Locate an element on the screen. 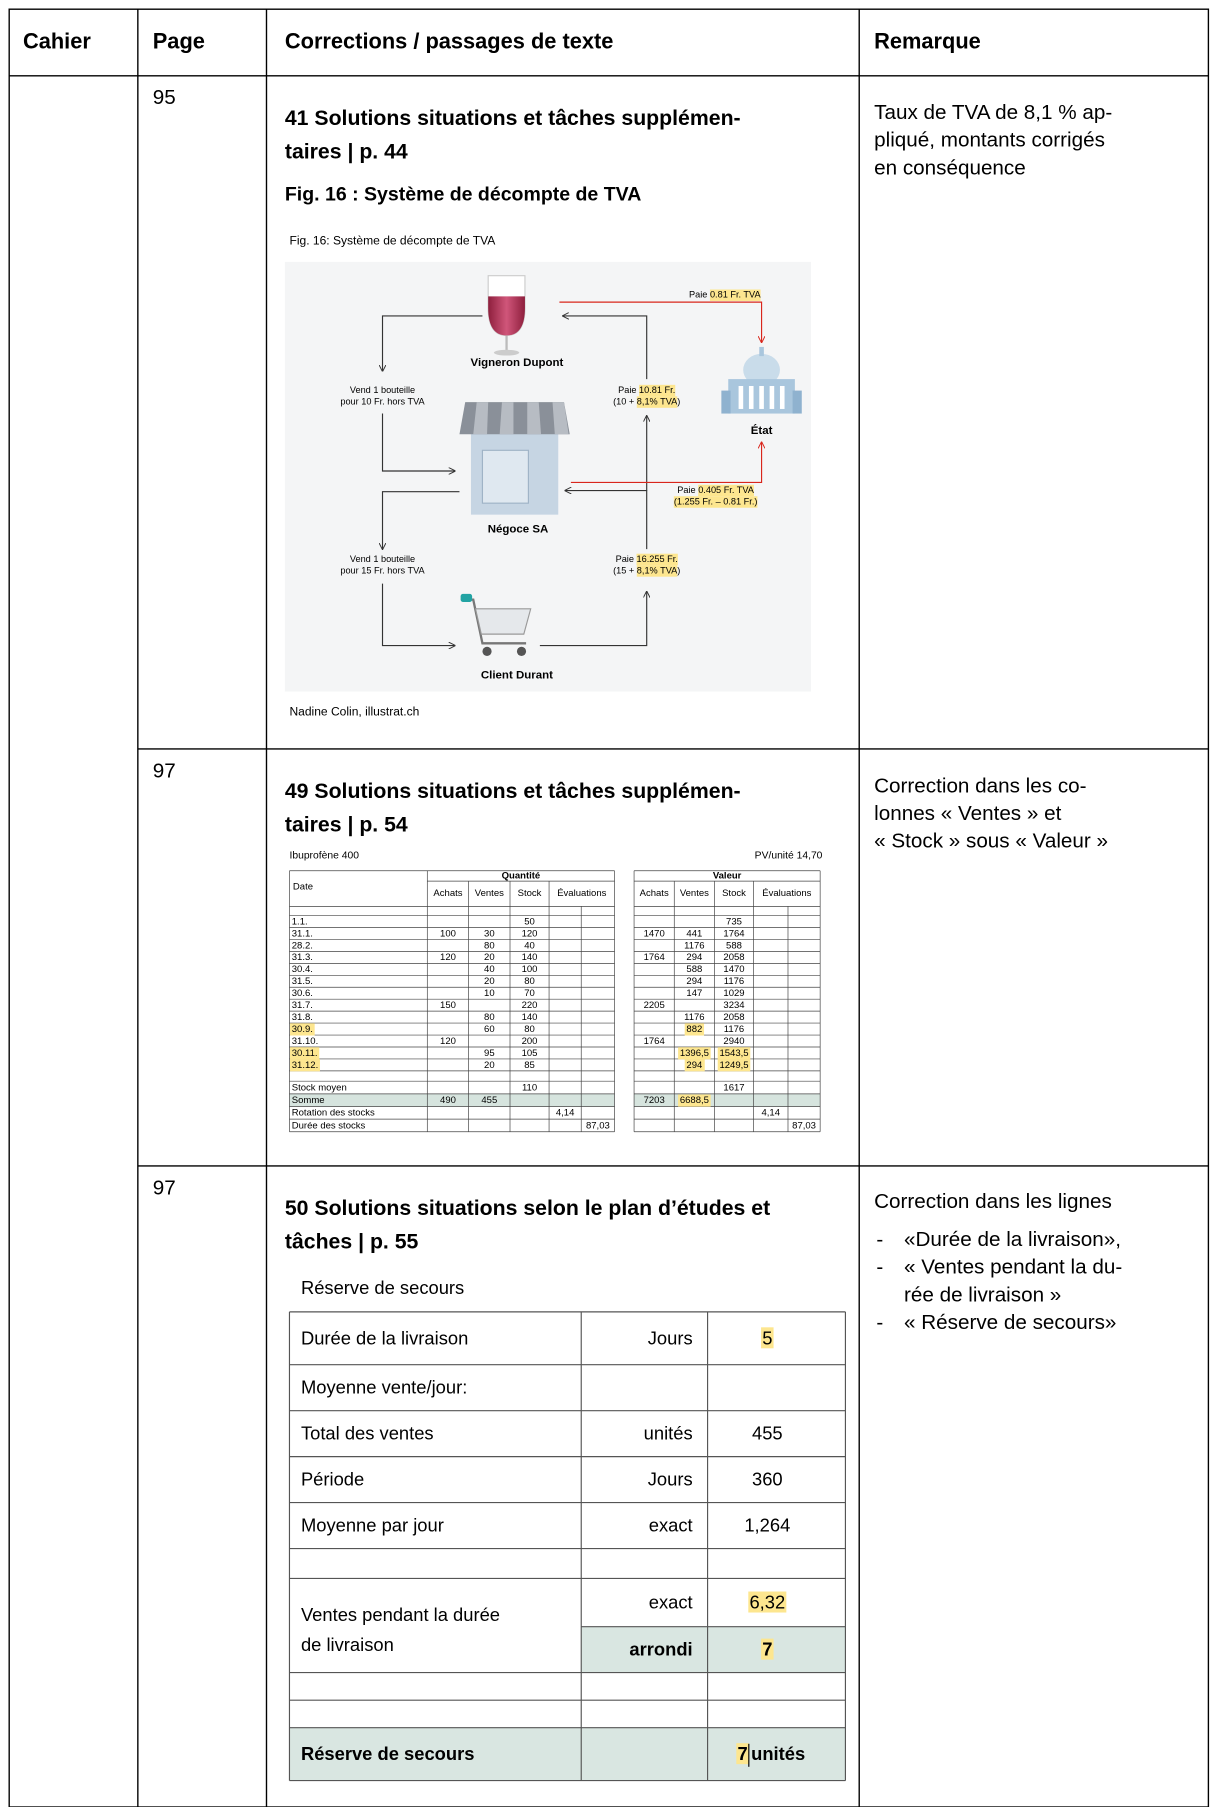 The width and height of the screenshot is (1213, 1807). reserve-unit: Jours is located at coordinates (670, 1337).